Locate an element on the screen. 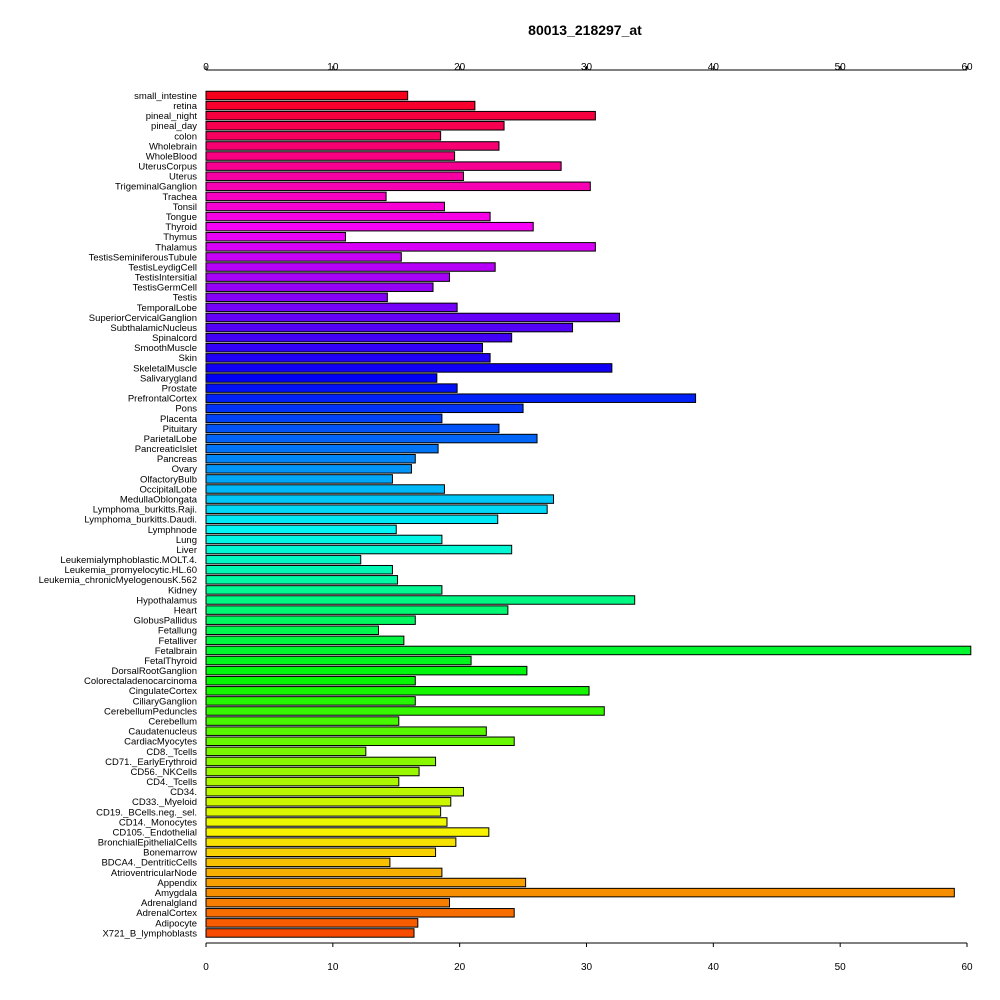 The width and height of the screenshot is (1000, 1000). category-label: ParietalLobe is located at coordinates (170, 439).